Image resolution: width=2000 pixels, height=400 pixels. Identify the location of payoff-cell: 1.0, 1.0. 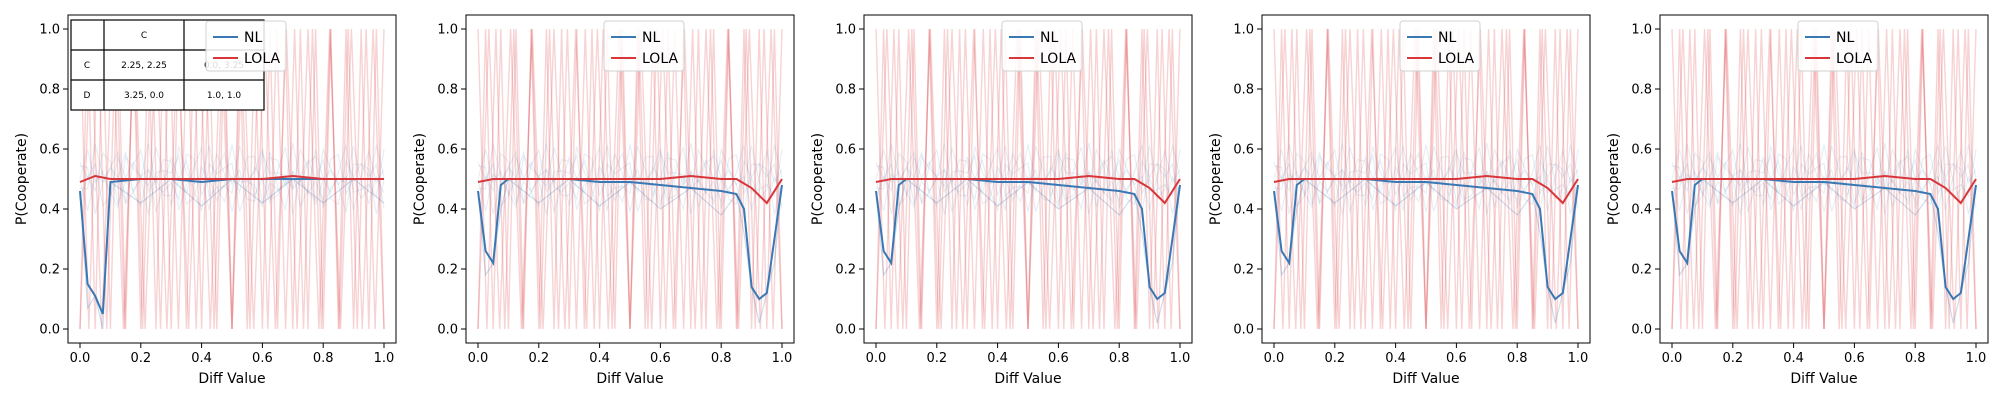
(224, 96).